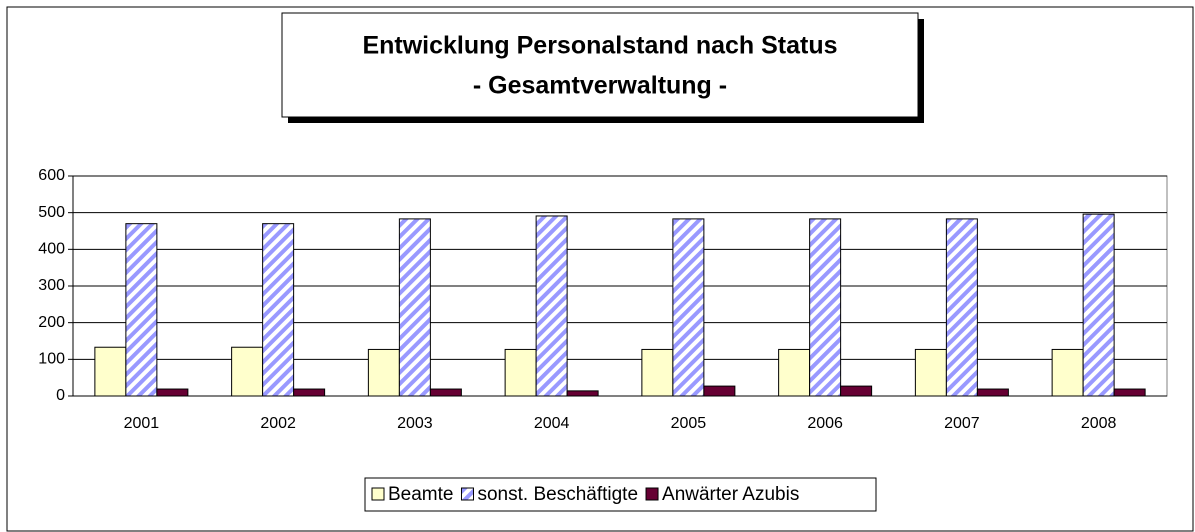 Image resolution: width=1195 pixels, height=532 pixels. I want to click on y-tick-label: 500, so click(51, 212).